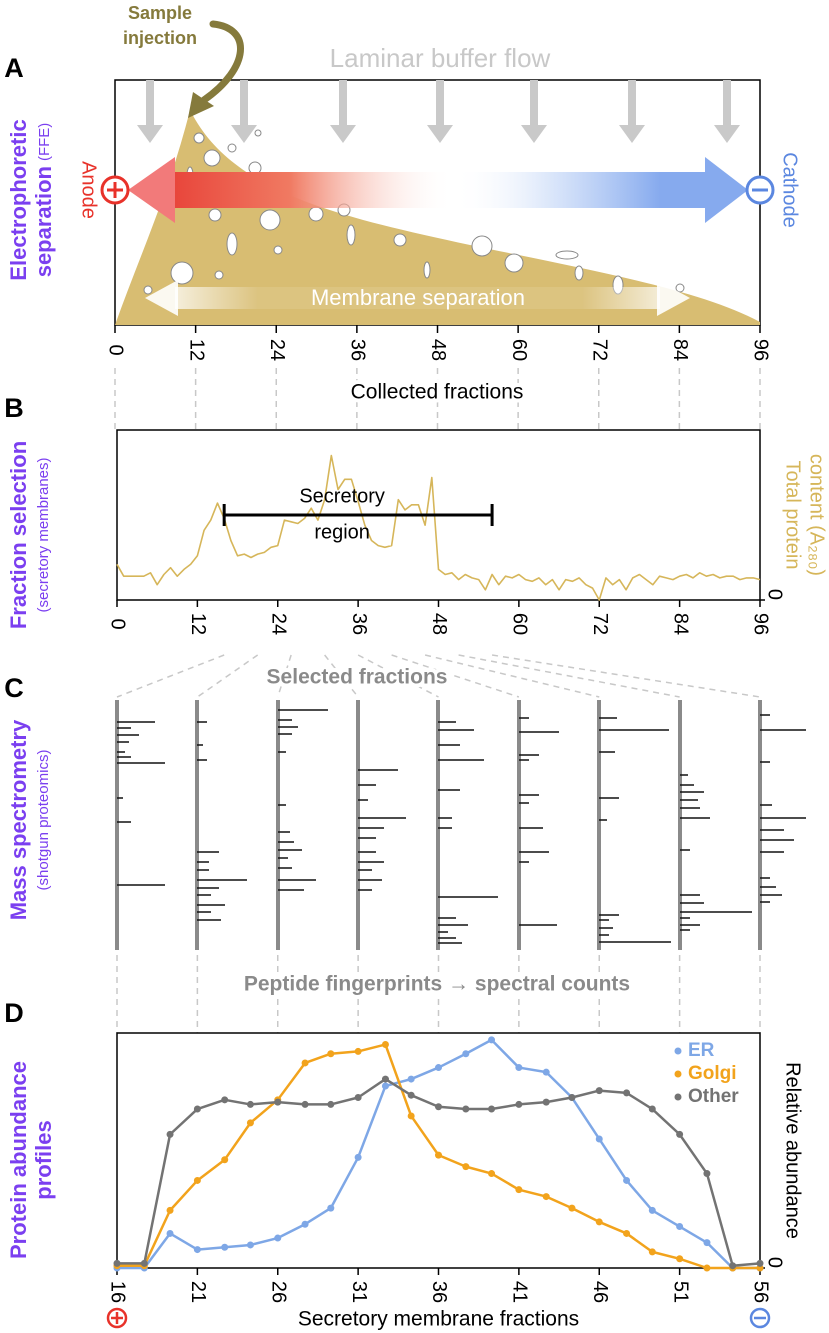 The height and width of the screenshot is (1333, 829). Describe the element at coordinates (775, 1262) in the screenshot. I see `y-tick-label: 0` at that location.